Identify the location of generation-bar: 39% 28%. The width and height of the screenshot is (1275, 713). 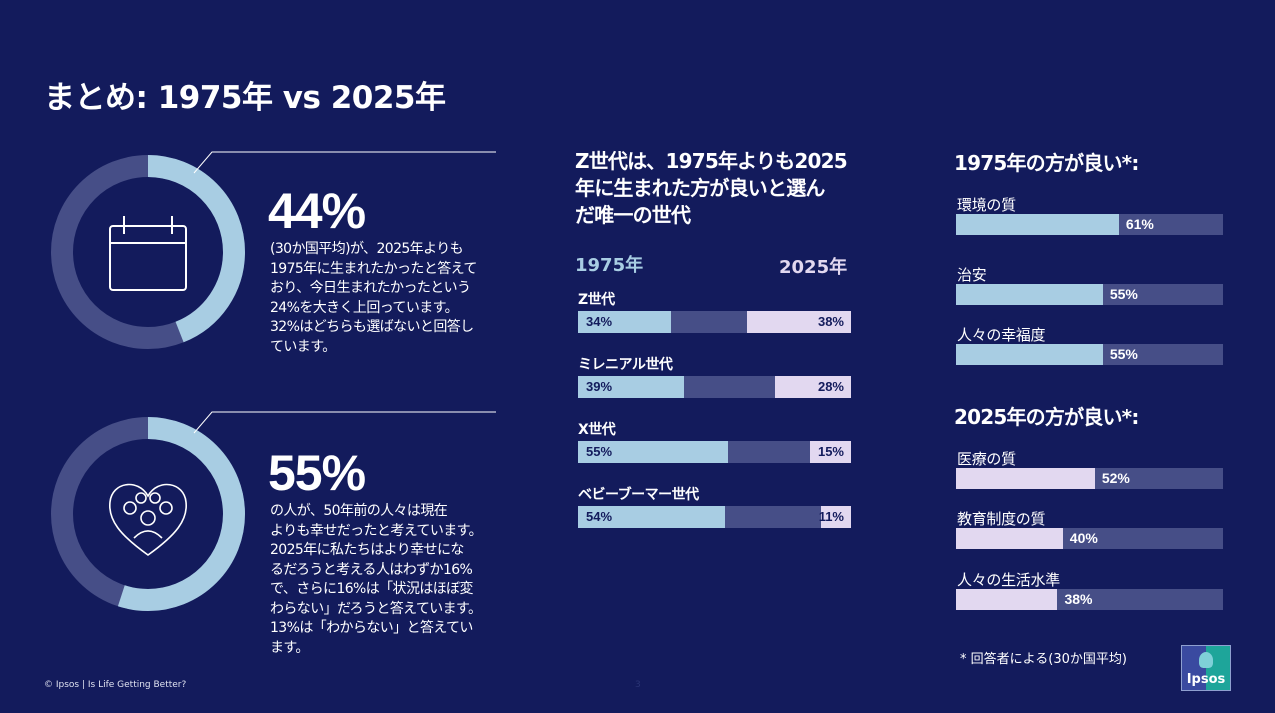
(714, 387).